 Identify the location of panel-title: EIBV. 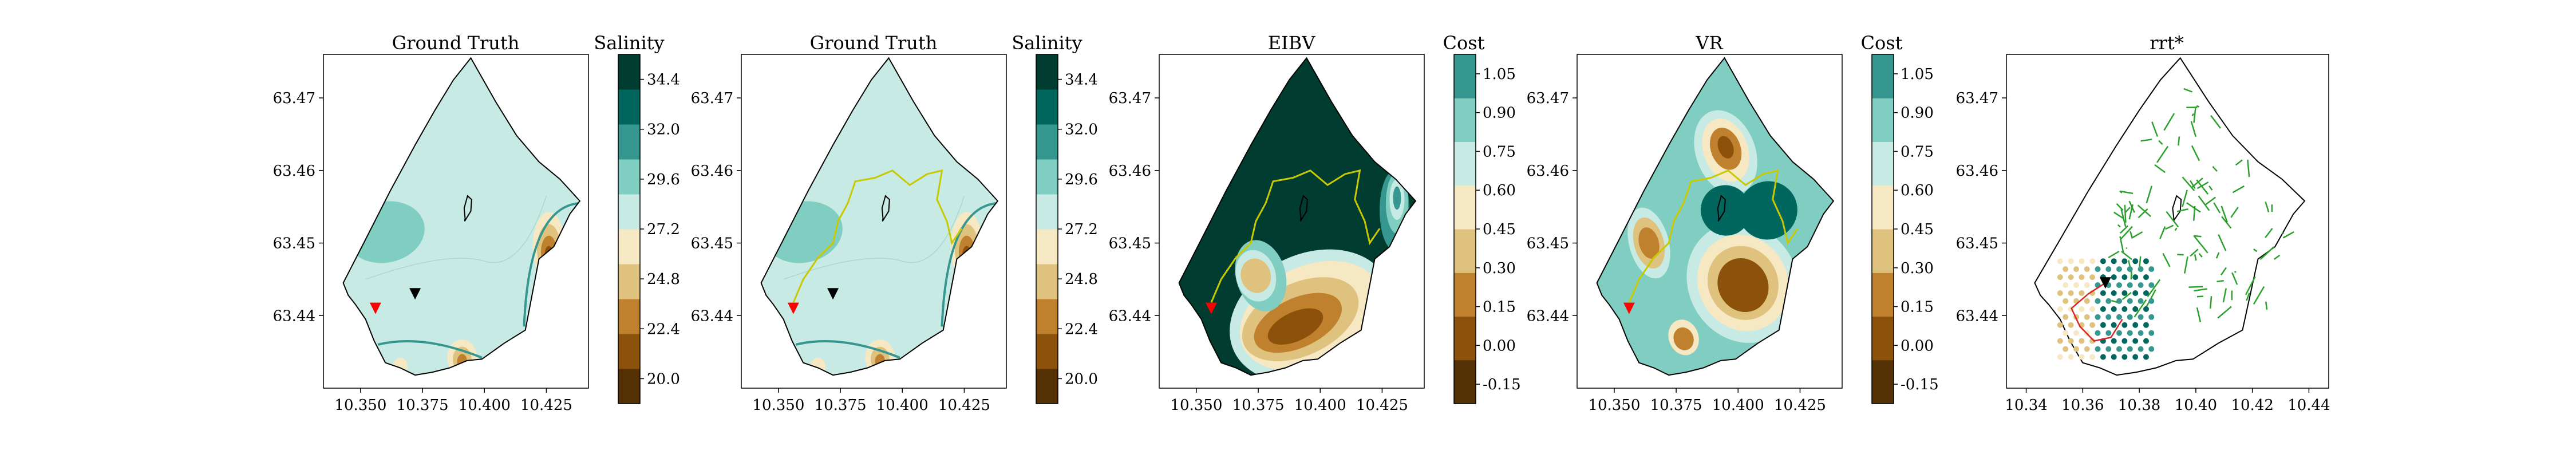
(1292, 43).